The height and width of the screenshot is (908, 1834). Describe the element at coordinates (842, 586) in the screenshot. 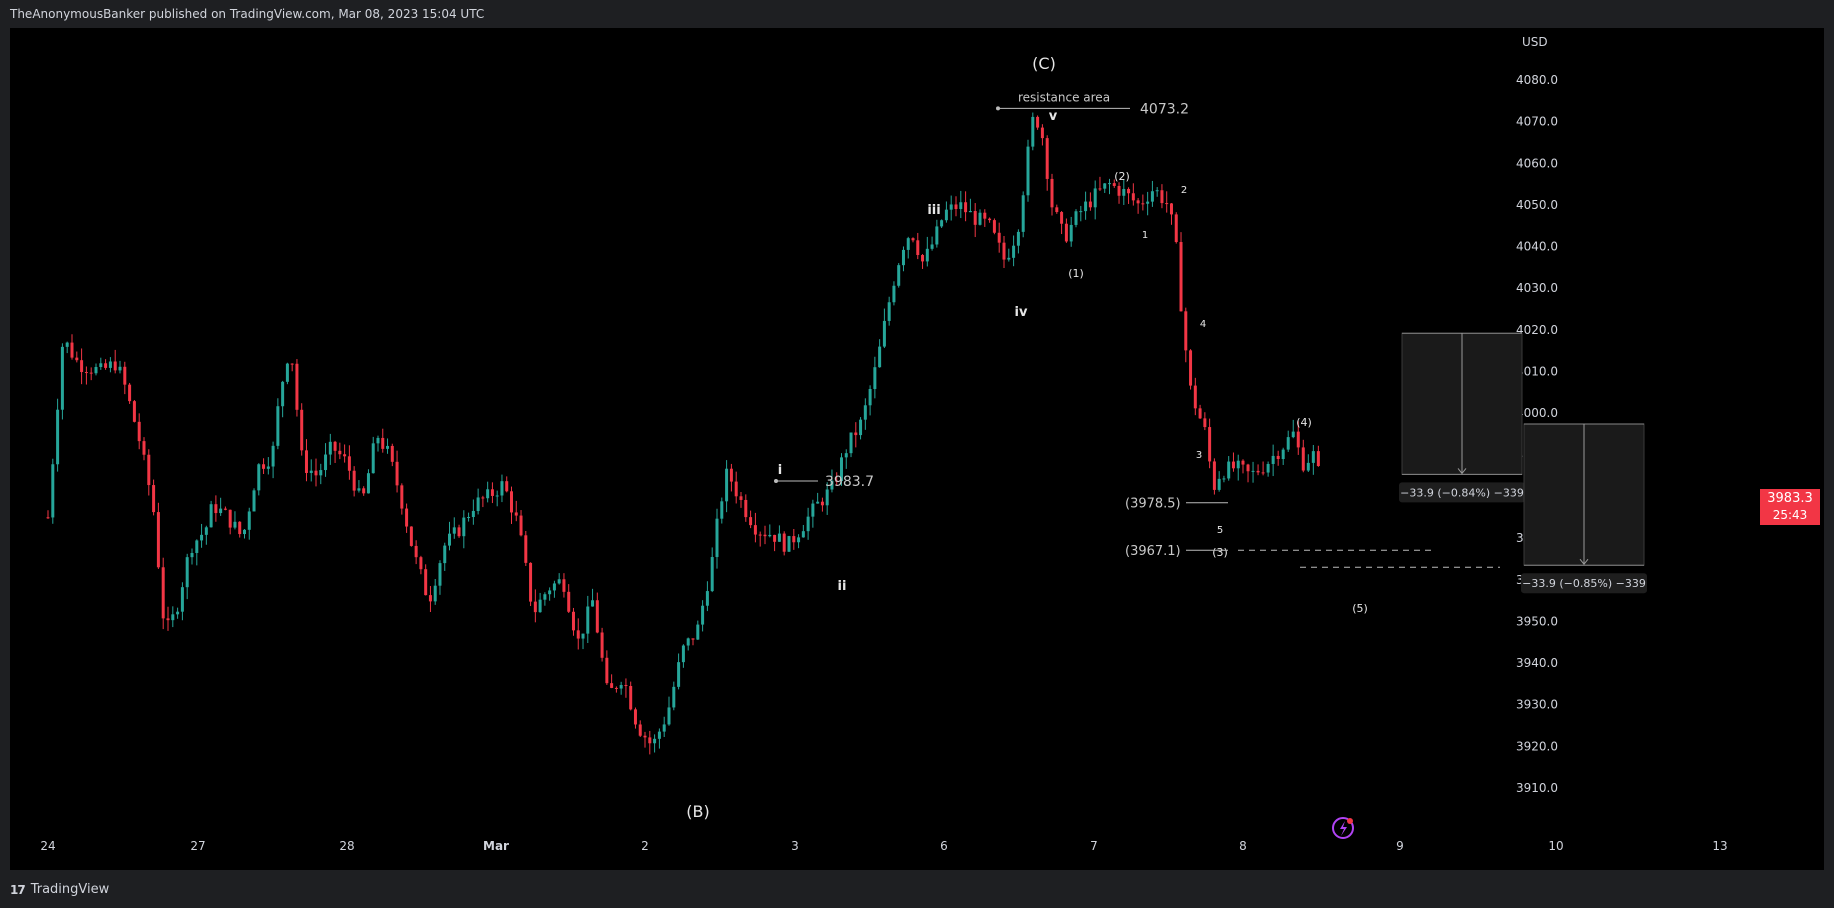

I see `wave-label: ii` at that location.